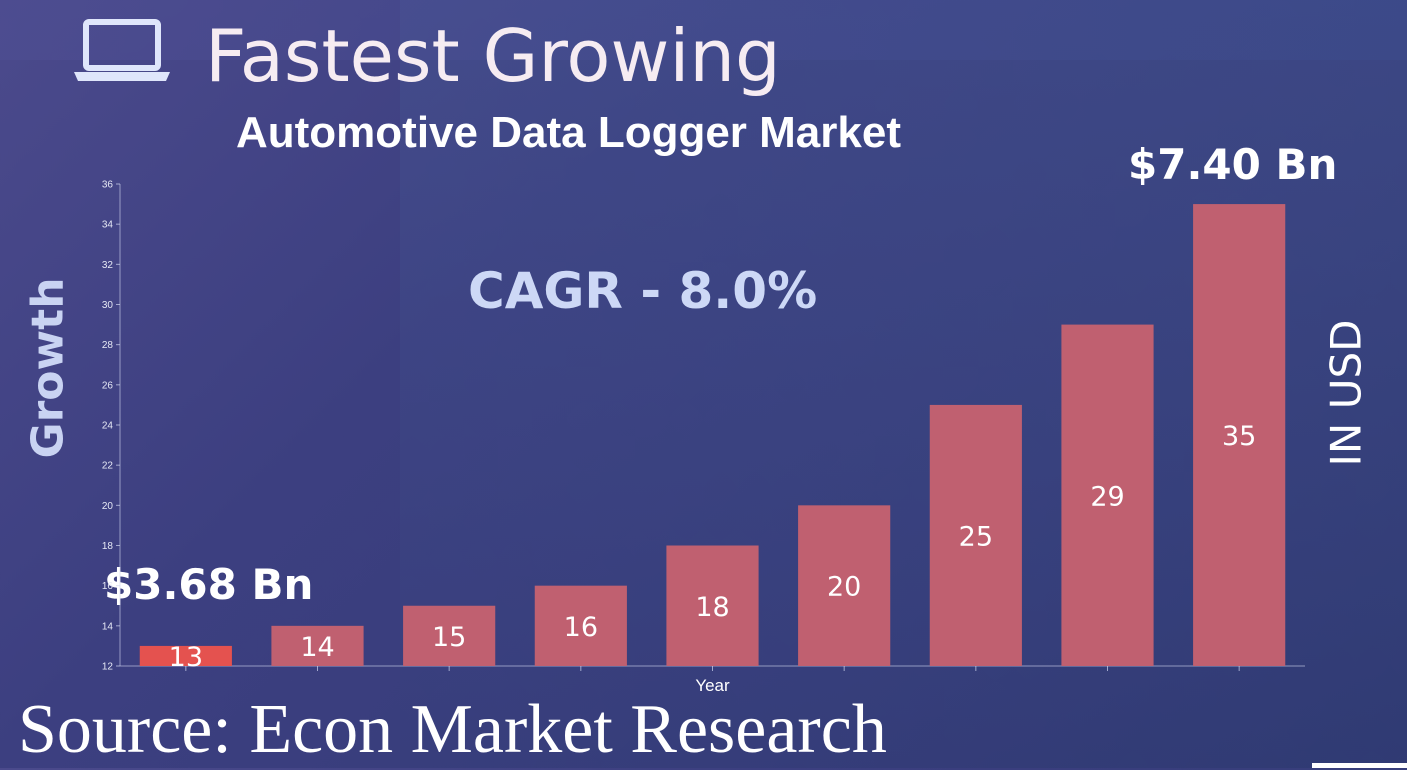 The image size is (1407, 770). Describe the element at coordinates (209, 584) in the screenshot. I see `start-value-label: $3.68 Bn` at that location.